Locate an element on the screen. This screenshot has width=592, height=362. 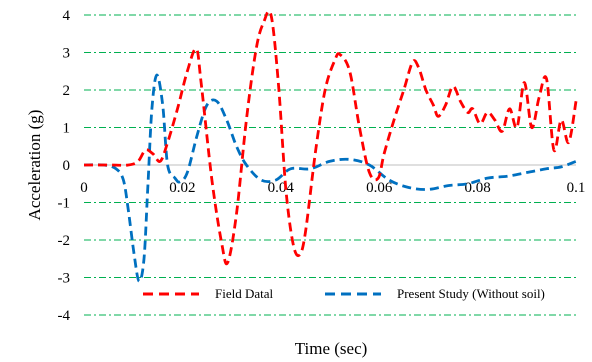
y-tick-label: -4 is located at coordinates (64, 316).